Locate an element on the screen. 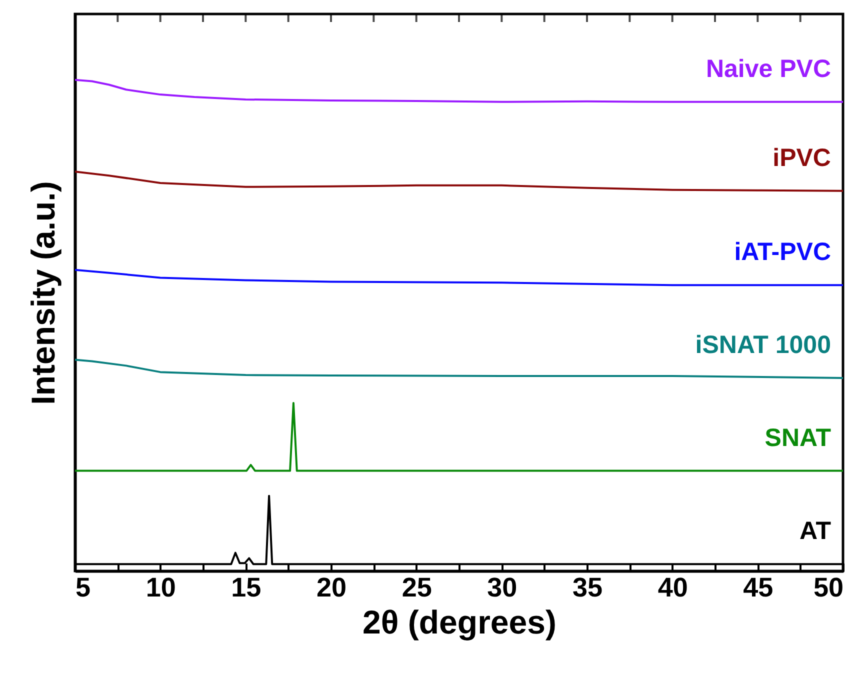  x-tick-label: 5 is located at coordinates (83, 587).